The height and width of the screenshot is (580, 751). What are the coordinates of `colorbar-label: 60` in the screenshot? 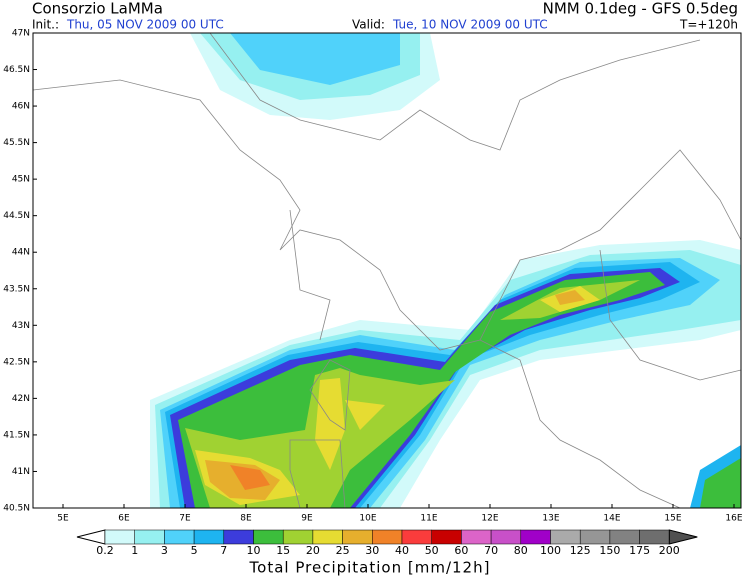 It's located at (461, 550).